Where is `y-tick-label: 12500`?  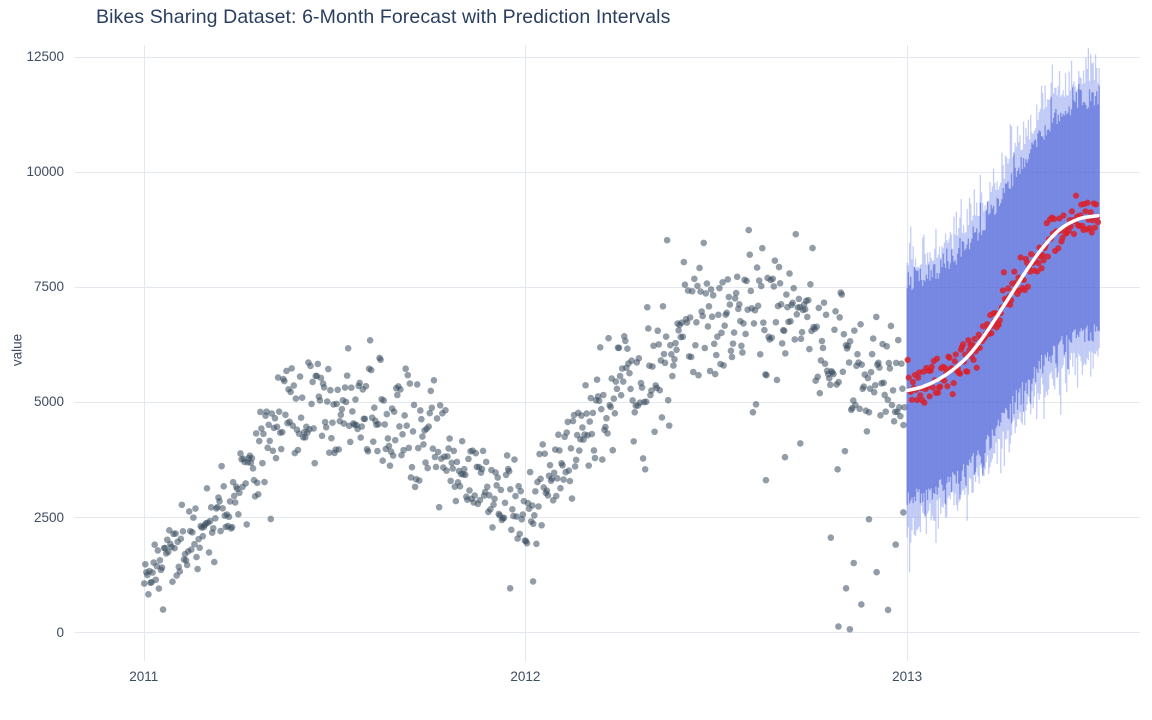
y-tick-label: 12500 is located at coordinates (45, 57).